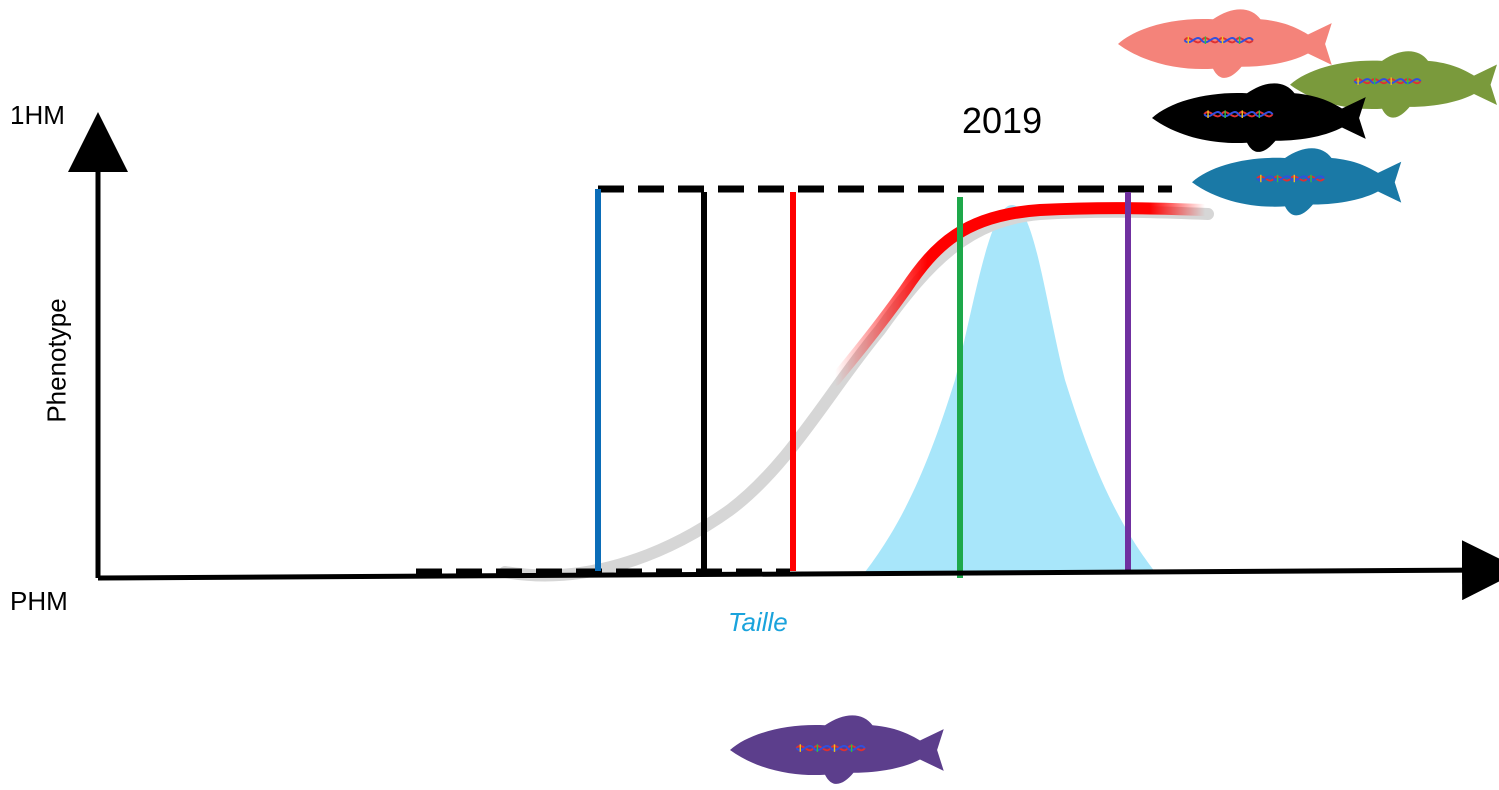 This screenshot has height=790, width=1499. I want to click on x-axis-label: Taille, so click(758, 622).